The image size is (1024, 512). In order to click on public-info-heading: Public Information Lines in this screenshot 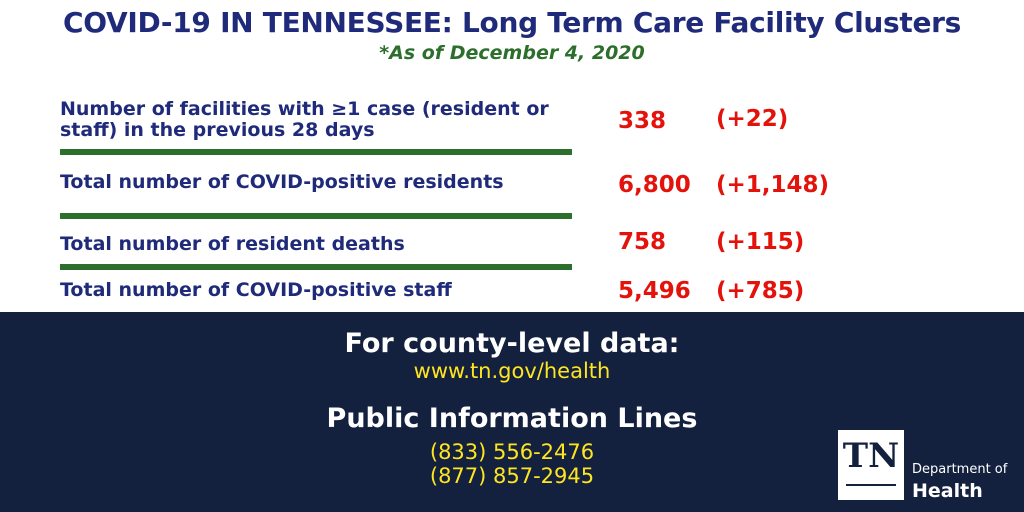, I will do `click(512, 418)`.